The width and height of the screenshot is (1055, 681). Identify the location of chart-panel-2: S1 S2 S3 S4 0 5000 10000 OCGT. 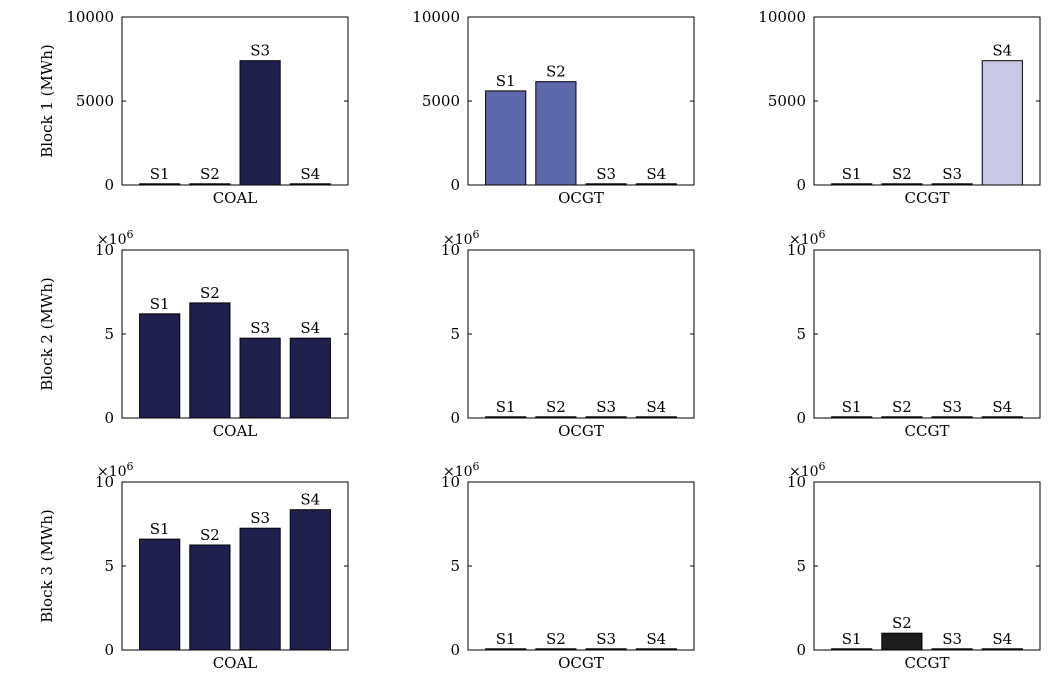
(553, 107).